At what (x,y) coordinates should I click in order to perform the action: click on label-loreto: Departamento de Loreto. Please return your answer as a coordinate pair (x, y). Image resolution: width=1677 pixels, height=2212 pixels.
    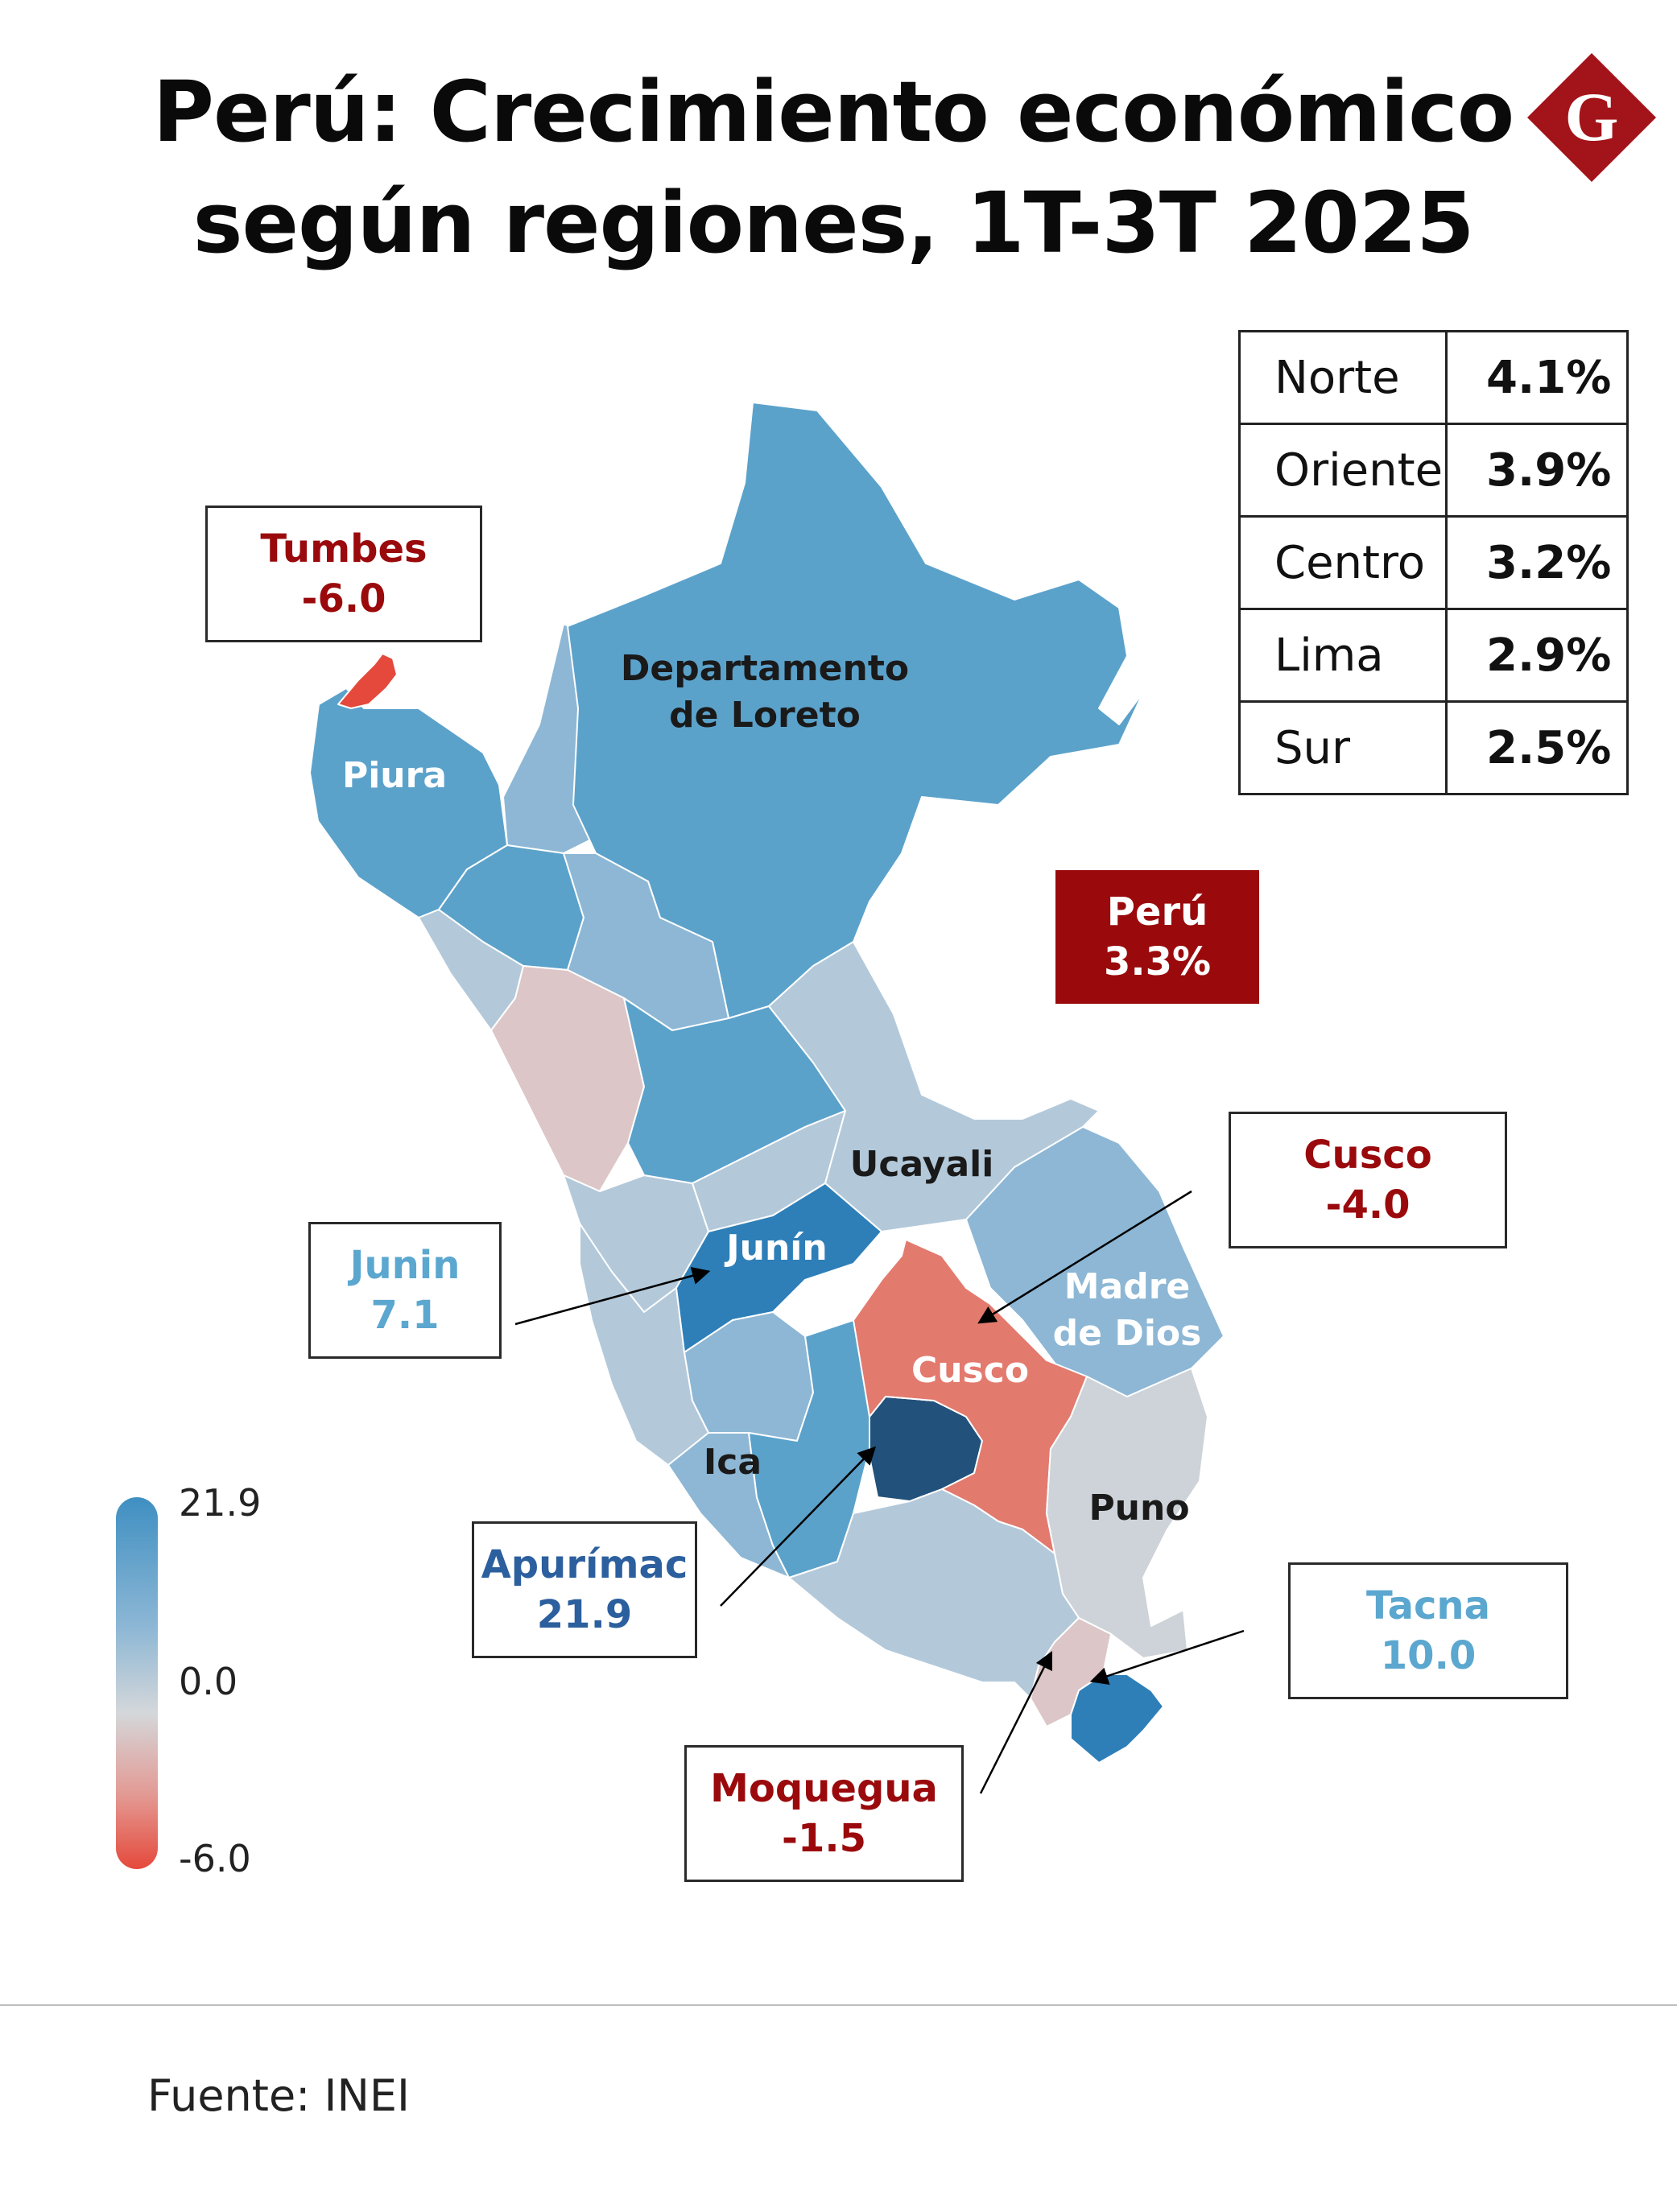
    Looking at the image, I should click on (765, 692).